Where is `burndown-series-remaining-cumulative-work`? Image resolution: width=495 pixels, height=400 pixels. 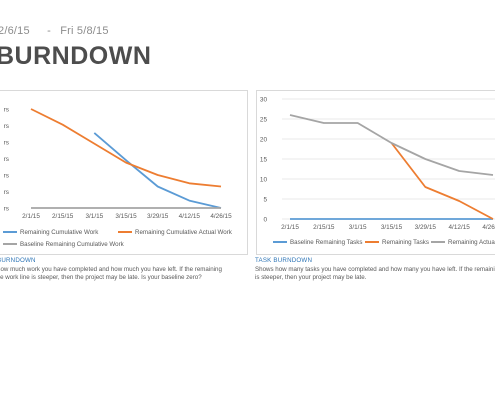 burndown-series-remaining-cumulative-work is located at coordinates (157, 170).